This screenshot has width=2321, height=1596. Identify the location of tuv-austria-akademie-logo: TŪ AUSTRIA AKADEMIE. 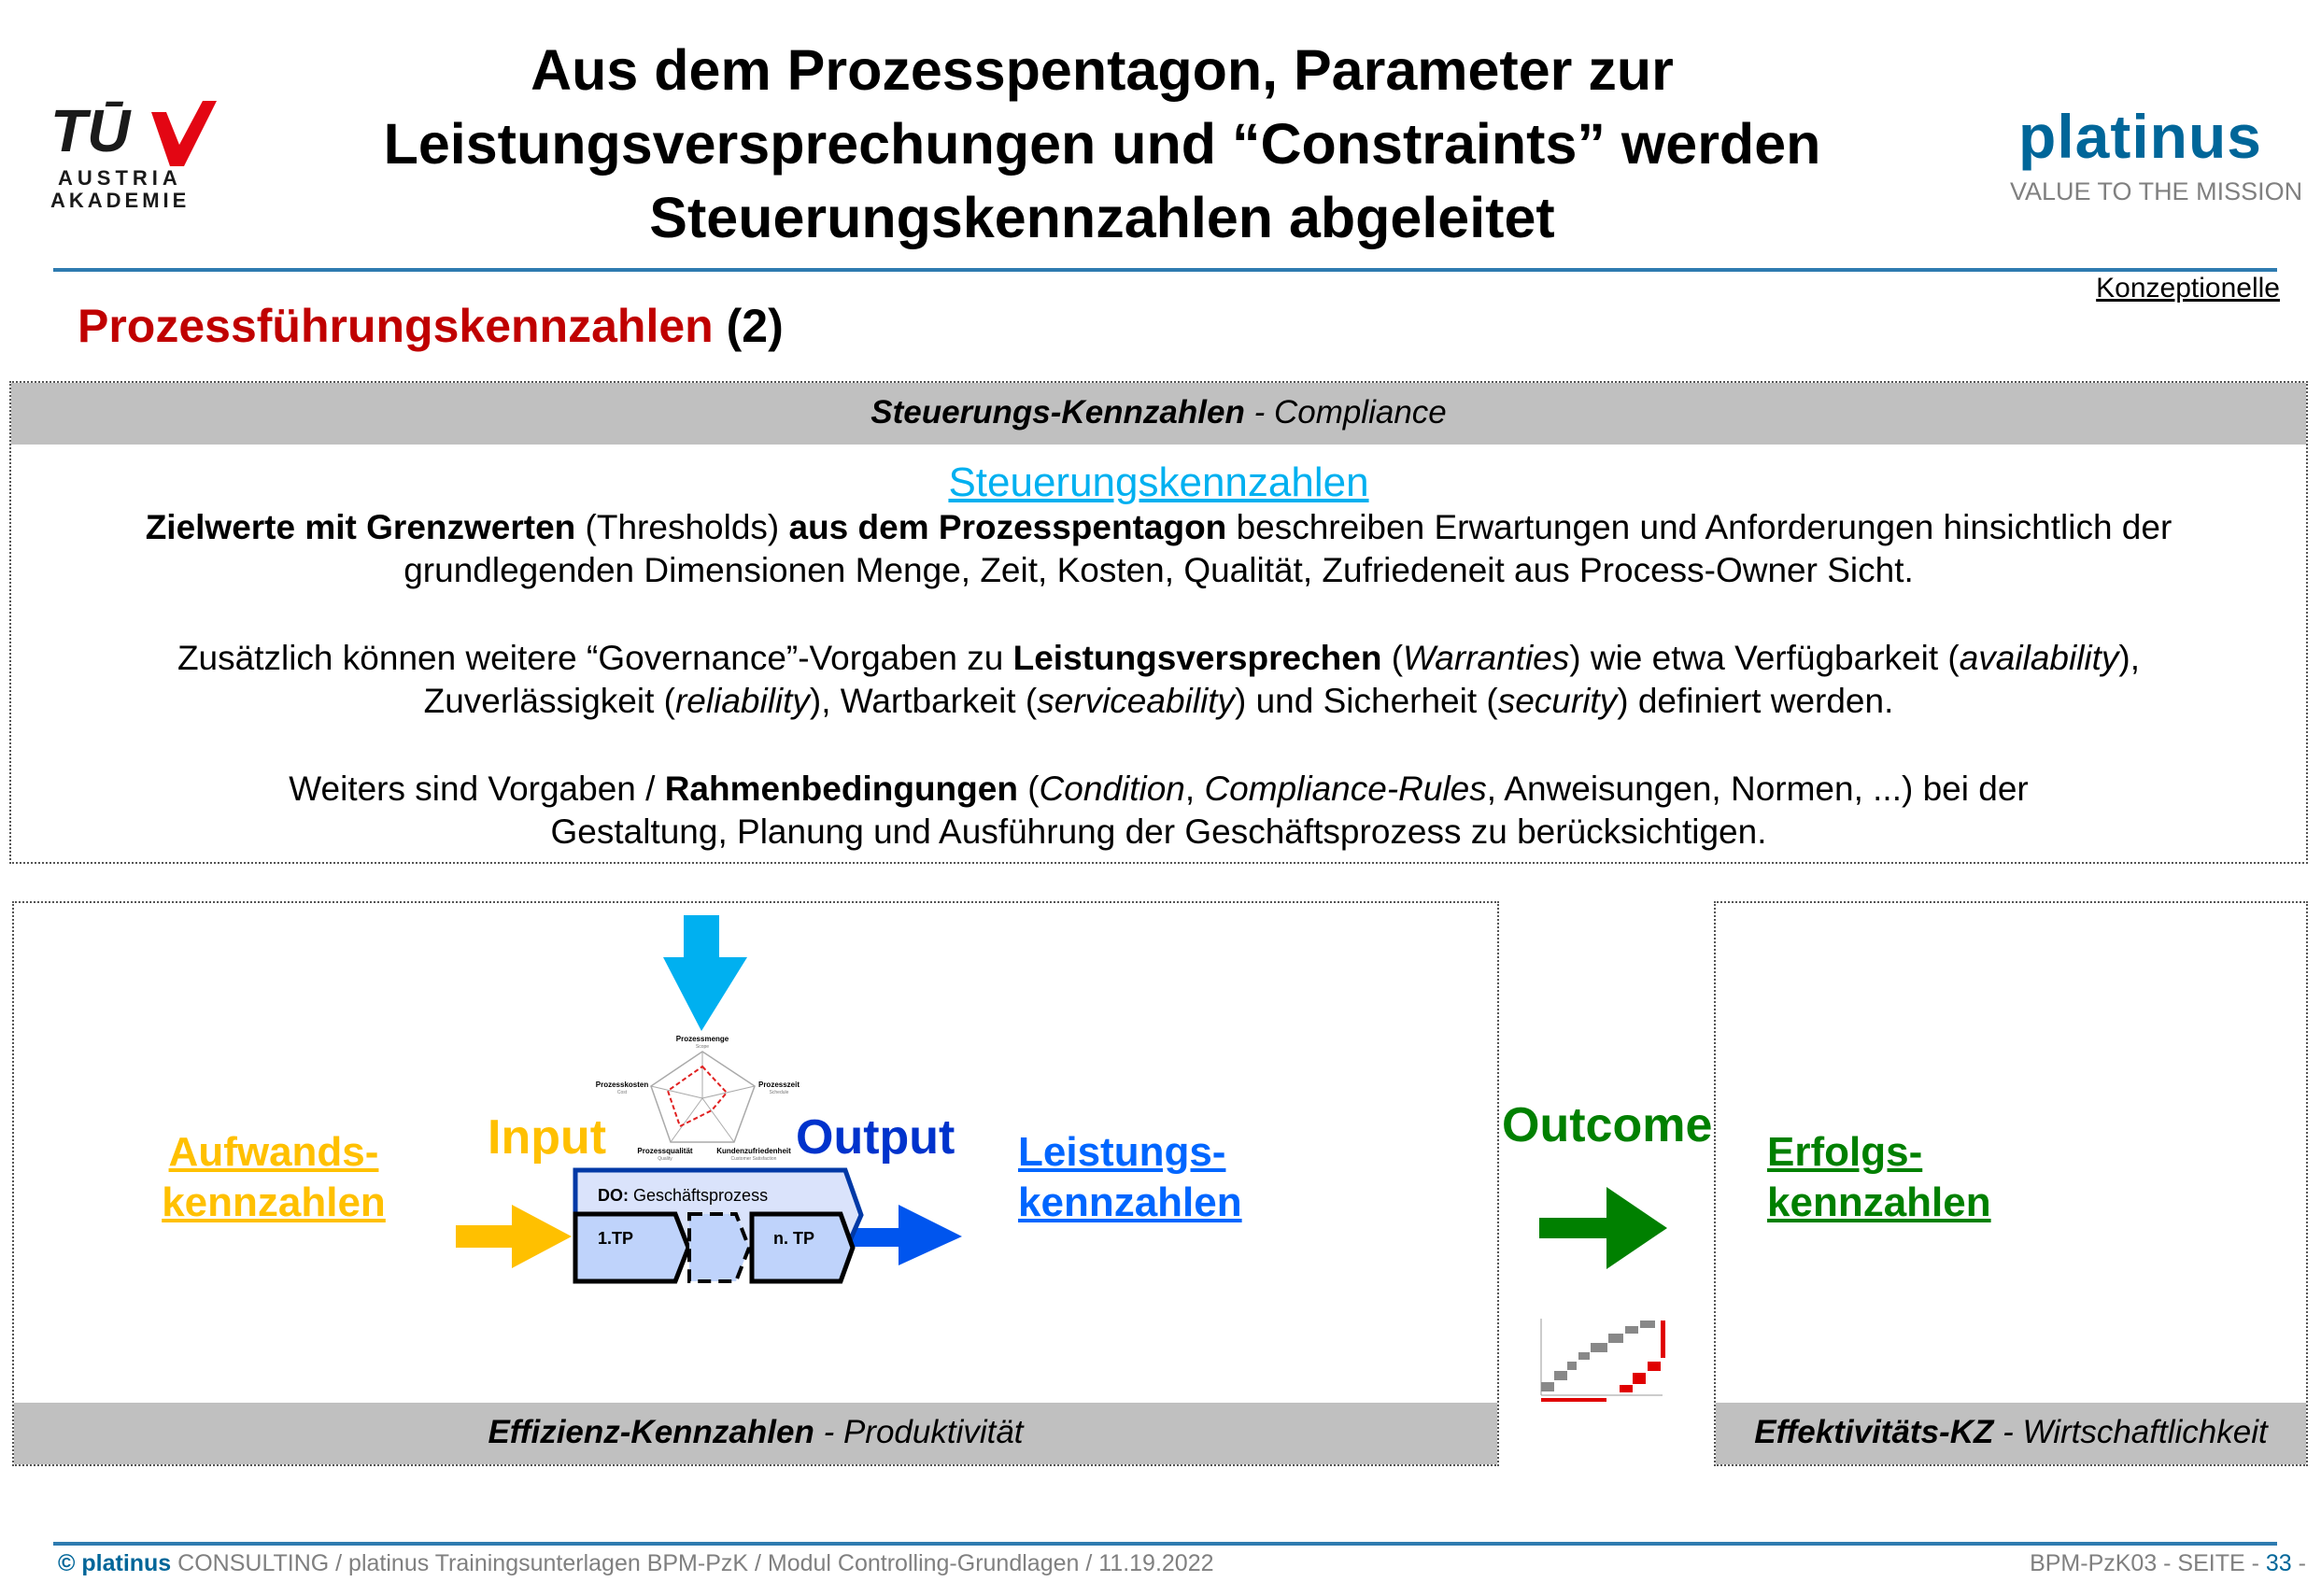
(133, 153).